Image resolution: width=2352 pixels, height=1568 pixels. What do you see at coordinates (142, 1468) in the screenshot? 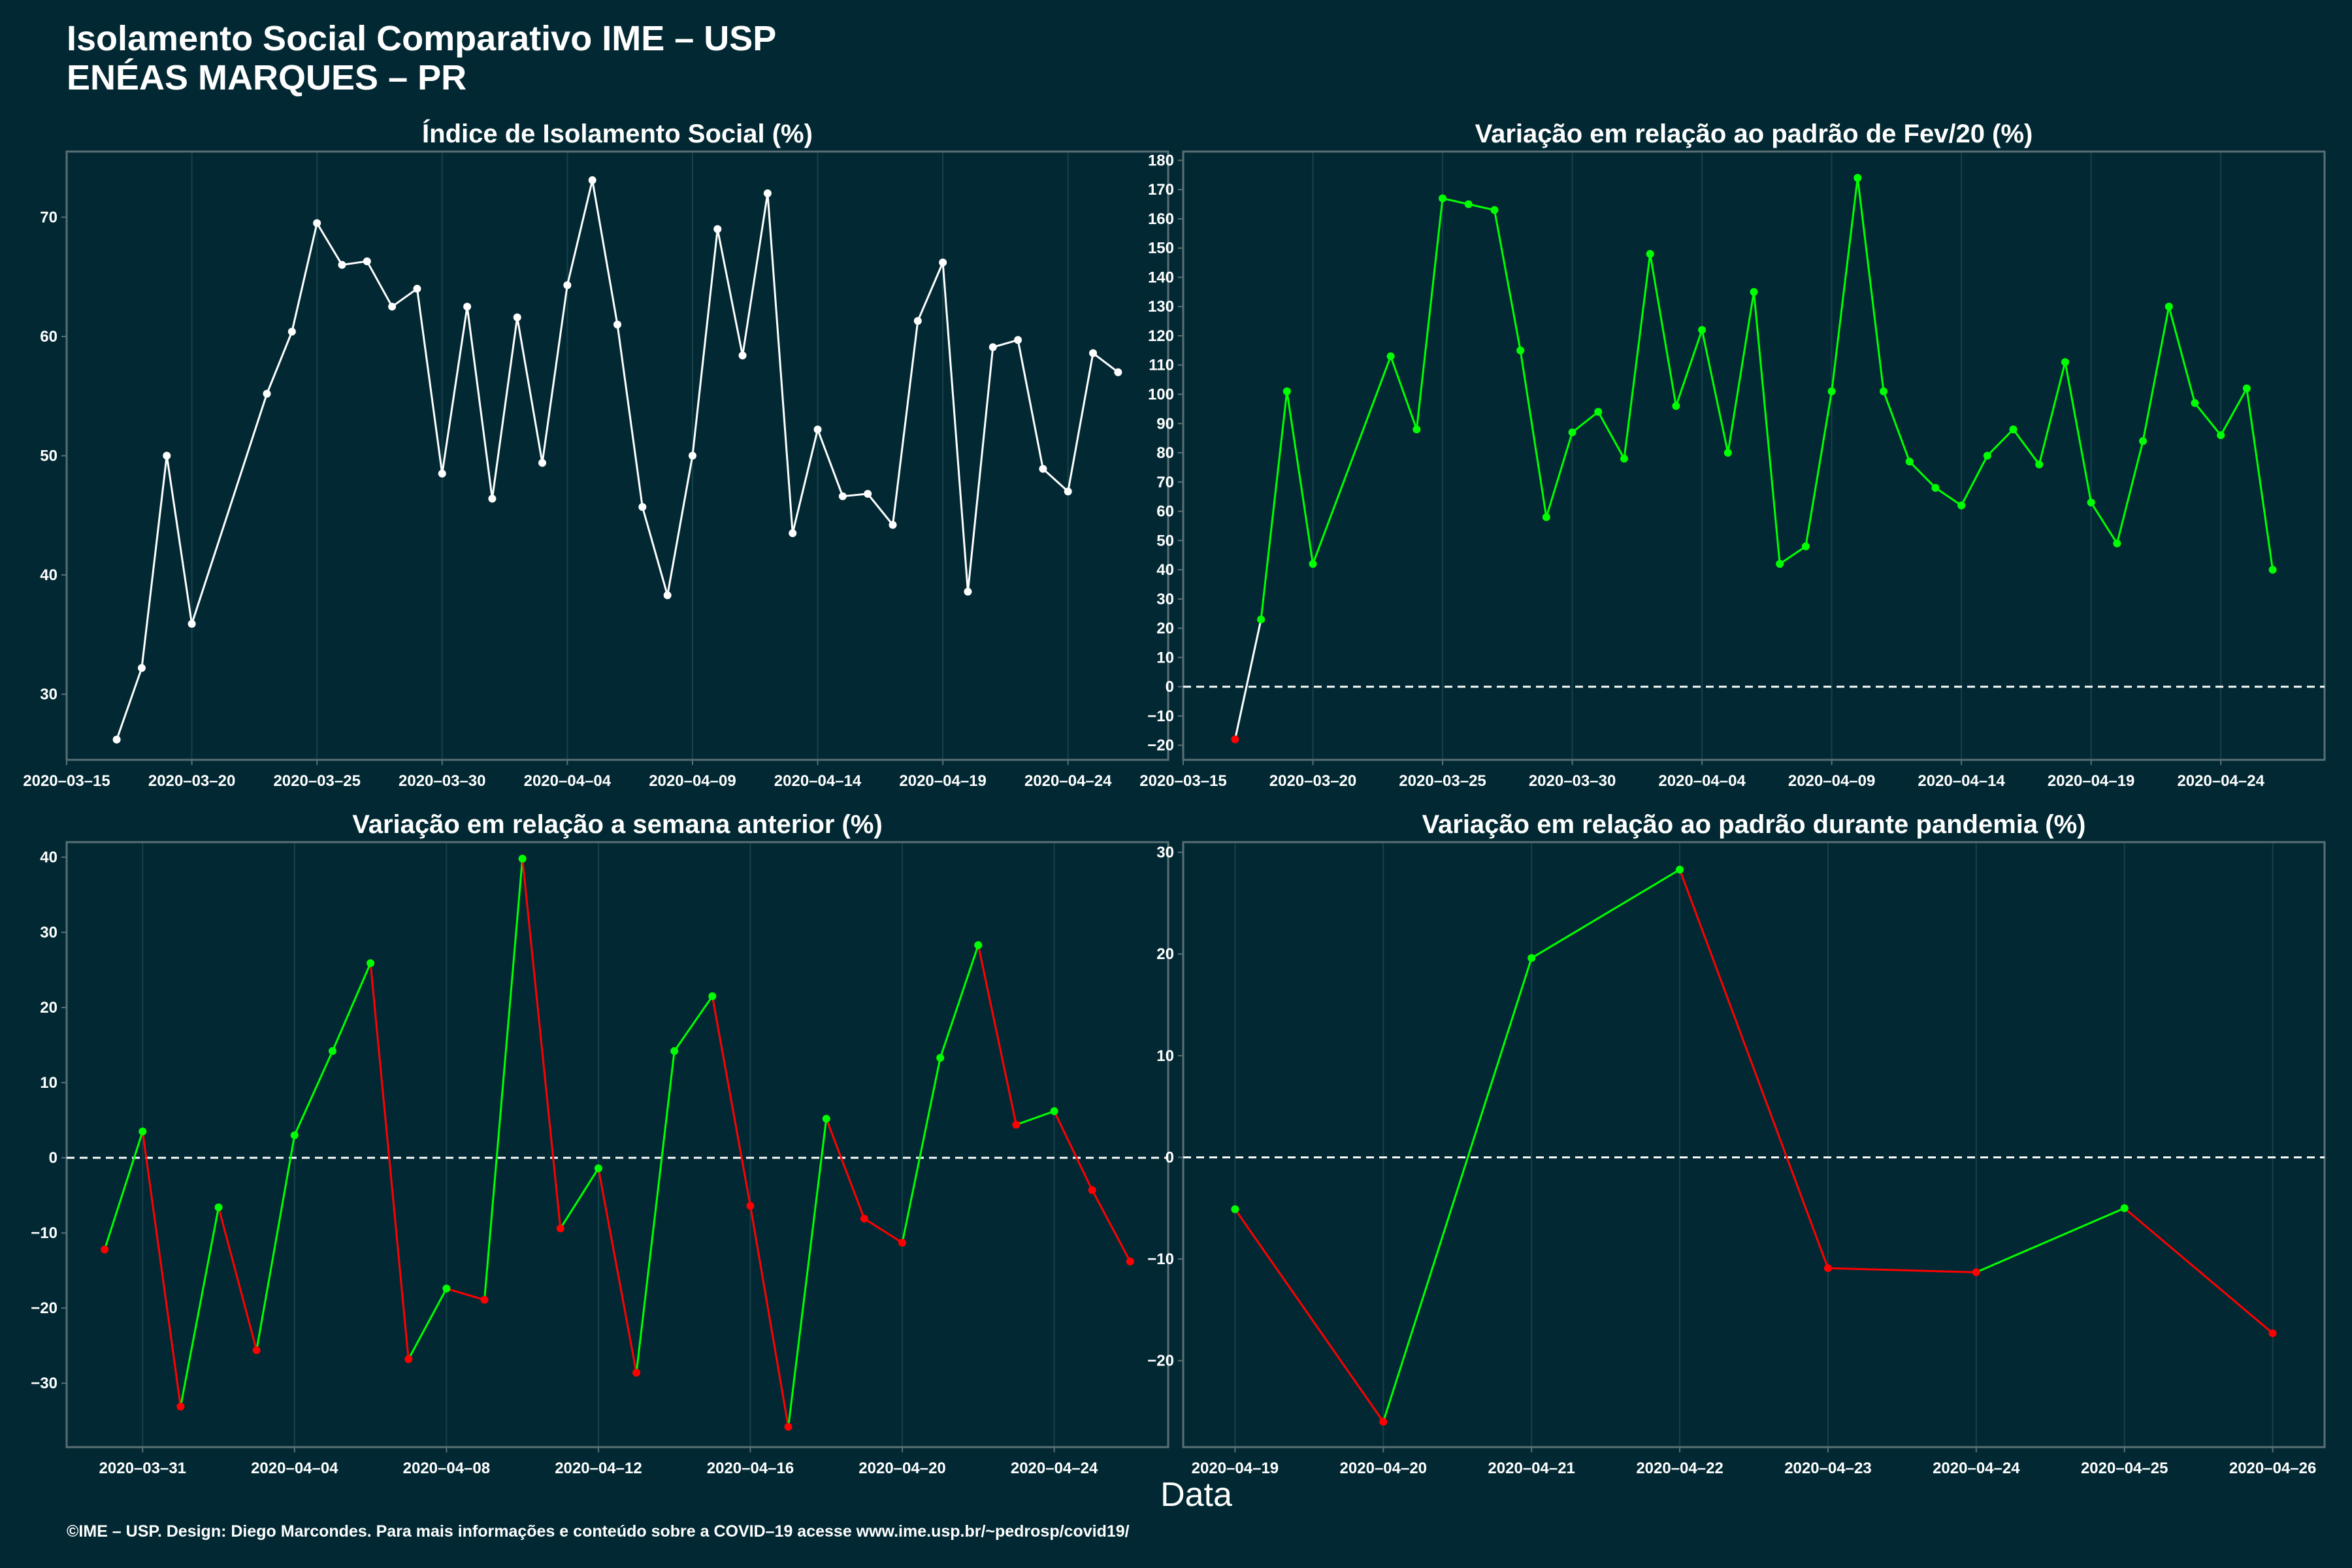
I see `x-tick-label: 2020–03–31` at bounding box center [142, 1468].